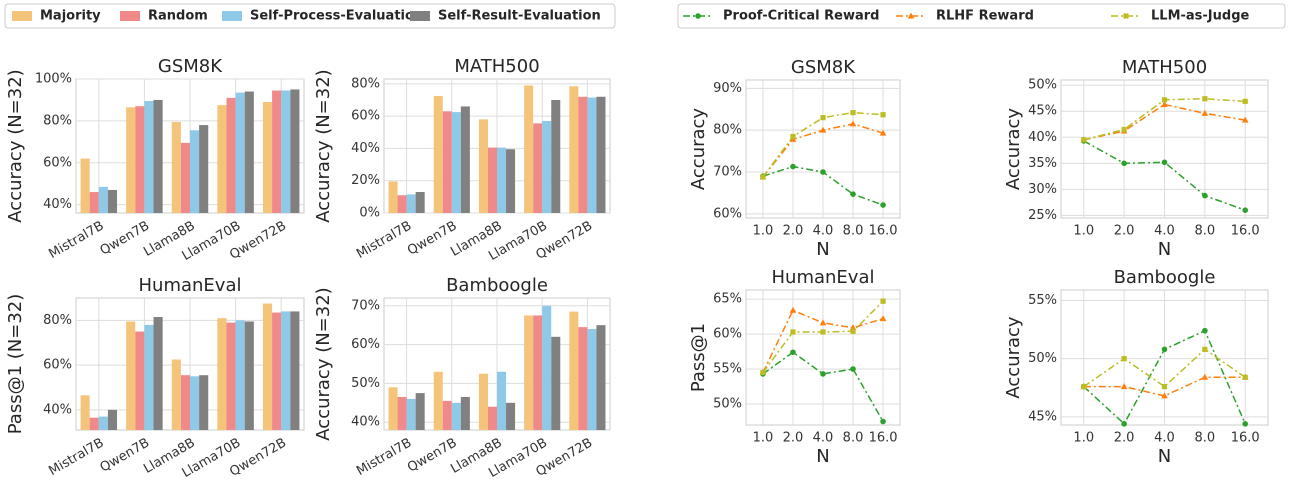 This screenshot has height=480, width=1289. I want to click on x-tick-label: Mistral7B, so click(384, 240).